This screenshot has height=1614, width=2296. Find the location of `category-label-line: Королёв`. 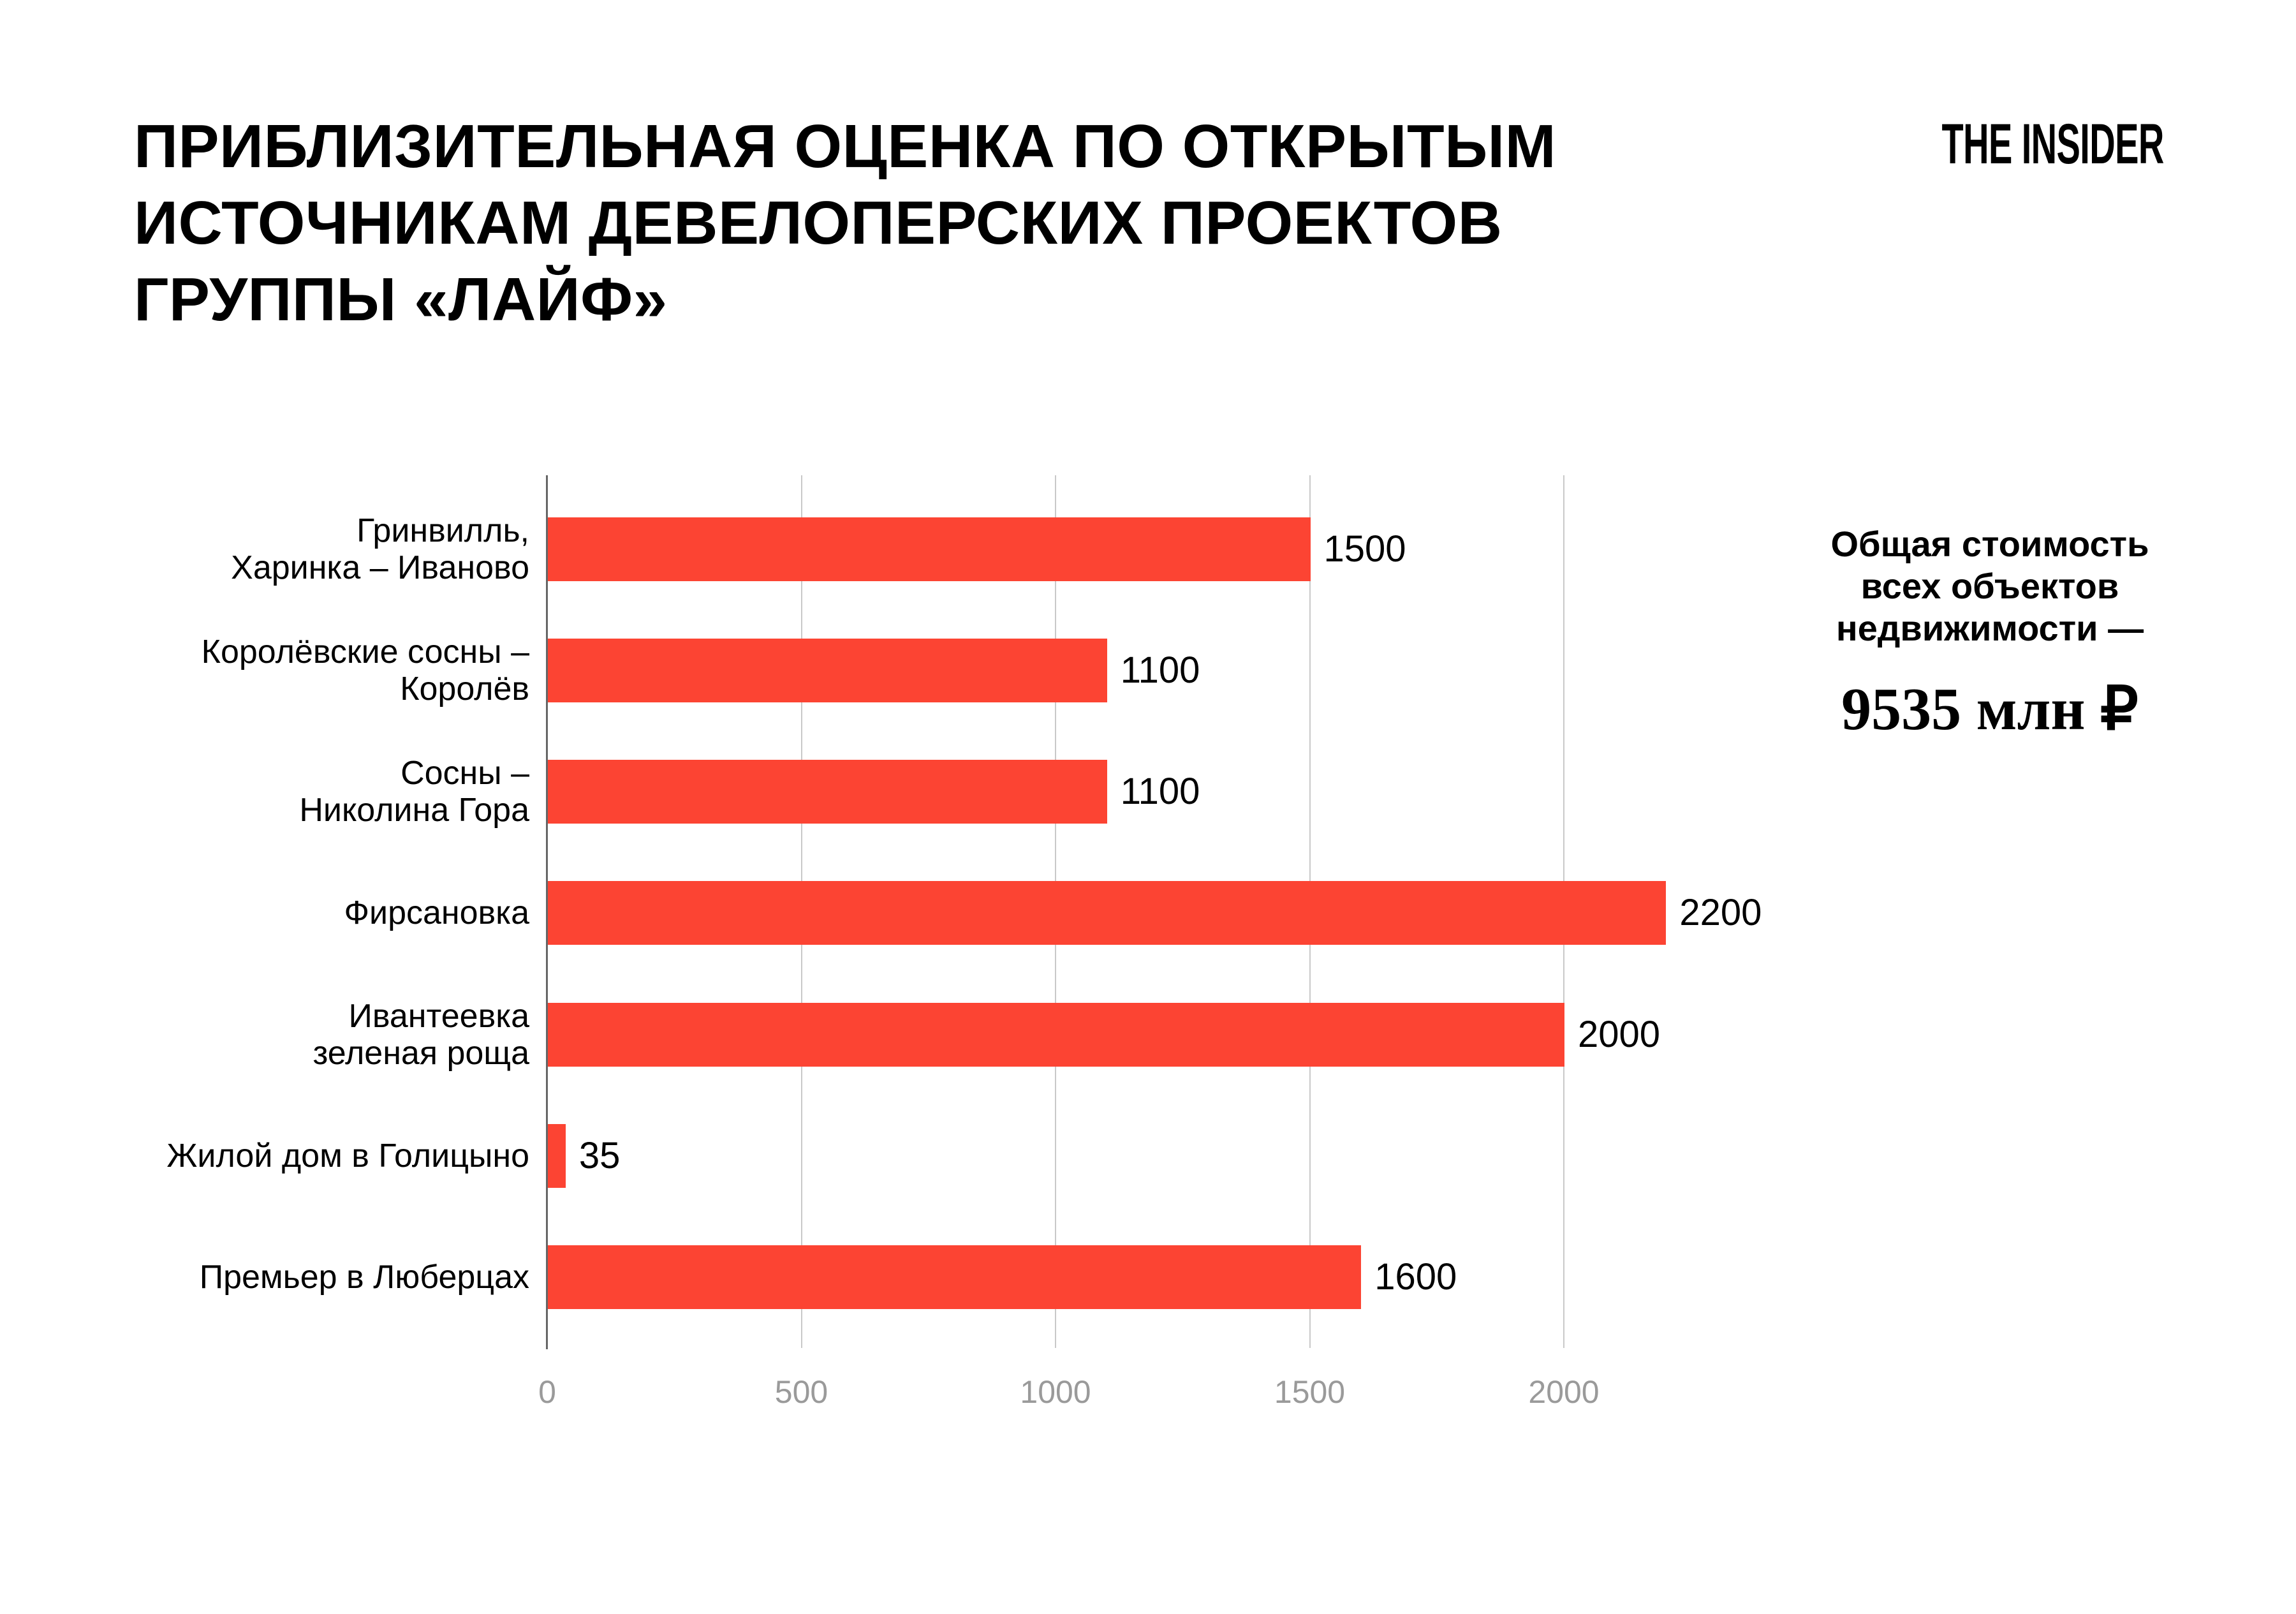

category-label-line: Королёв is located at coordinates (464, 689).